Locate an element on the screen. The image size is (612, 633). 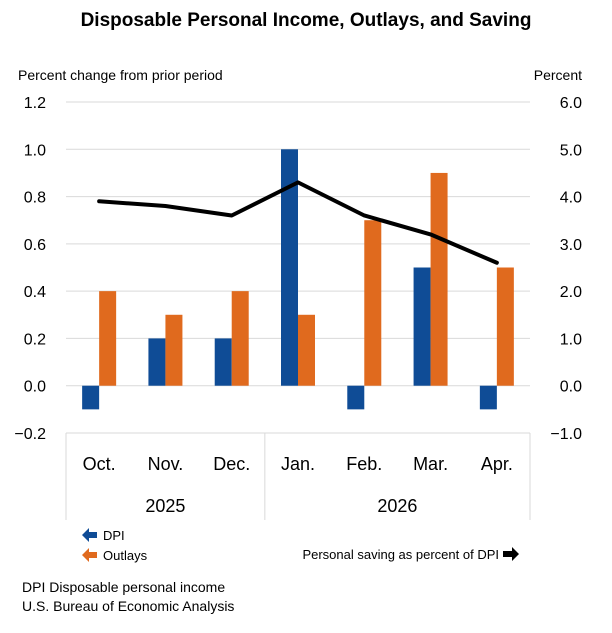
right-tick-label: 2.0 is located at coordinates (571, 292).